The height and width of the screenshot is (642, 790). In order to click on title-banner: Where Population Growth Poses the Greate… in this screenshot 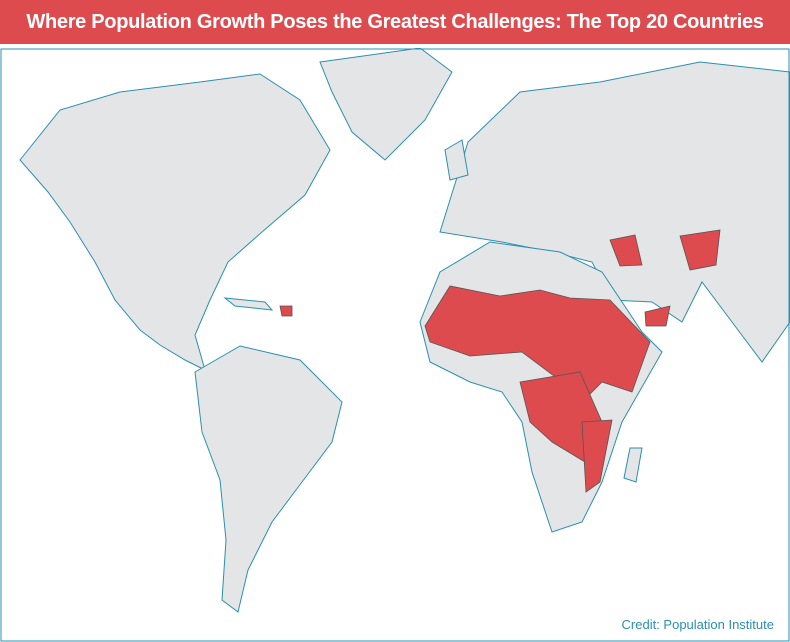, I will do `click(395, 22)`.